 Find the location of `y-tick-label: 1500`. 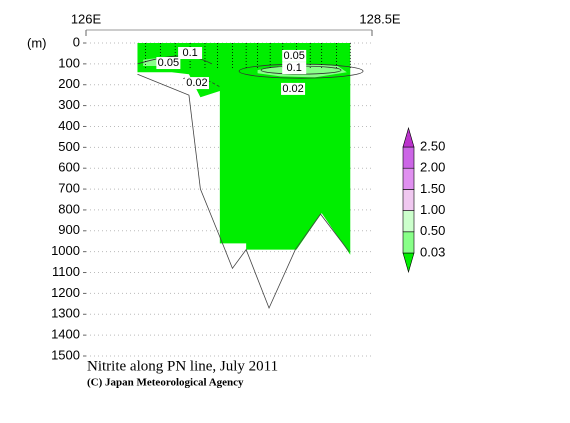

y-tick-label: 1500 is located at coordinates (65, 354).